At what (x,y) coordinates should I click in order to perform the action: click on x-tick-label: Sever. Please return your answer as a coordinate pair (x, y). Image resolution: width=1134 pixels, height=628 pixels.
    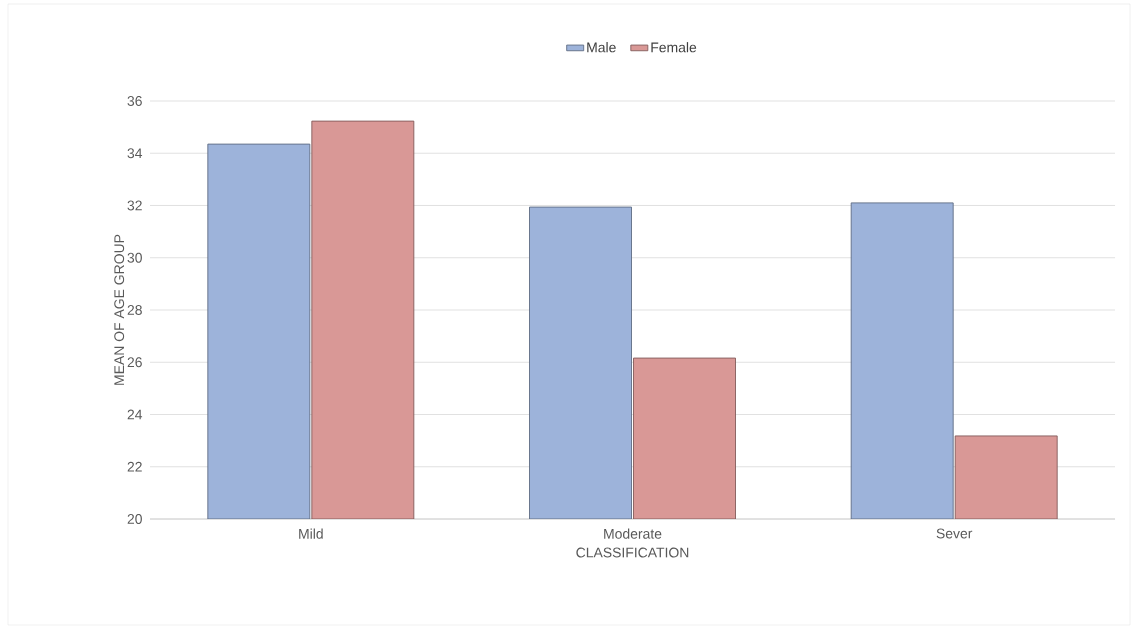
    Looking at the image, I should click on (954, 533).